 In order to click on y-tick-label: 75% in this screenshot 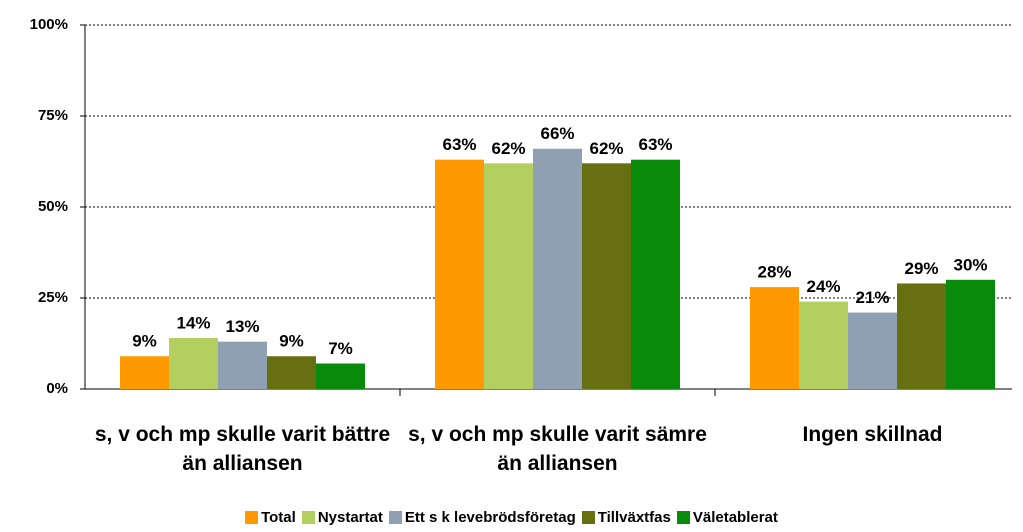, I will do `click(53, 115)`.